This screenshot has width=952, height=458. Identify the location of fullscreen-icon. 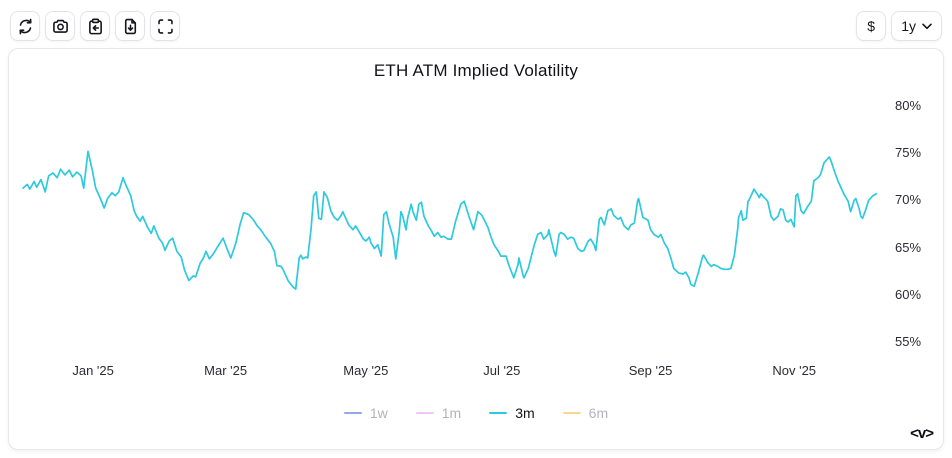
(165, 26).